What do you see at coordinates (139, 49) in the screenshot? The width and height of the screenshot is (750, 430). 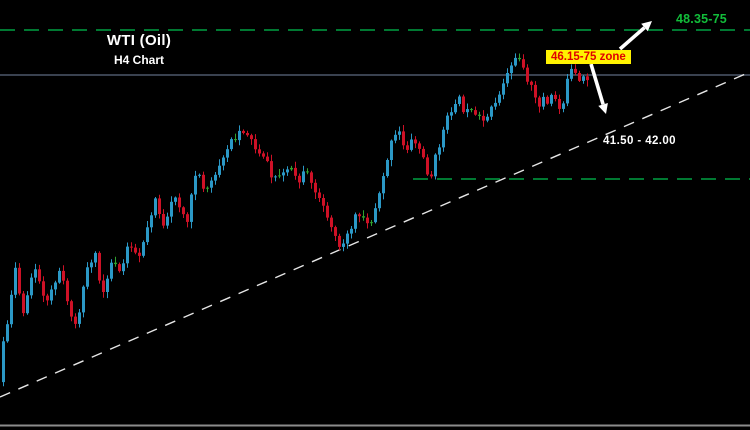 I see `chart-title-block: WTI (Oil) H4 Chart` at bounding box center [139, 49].